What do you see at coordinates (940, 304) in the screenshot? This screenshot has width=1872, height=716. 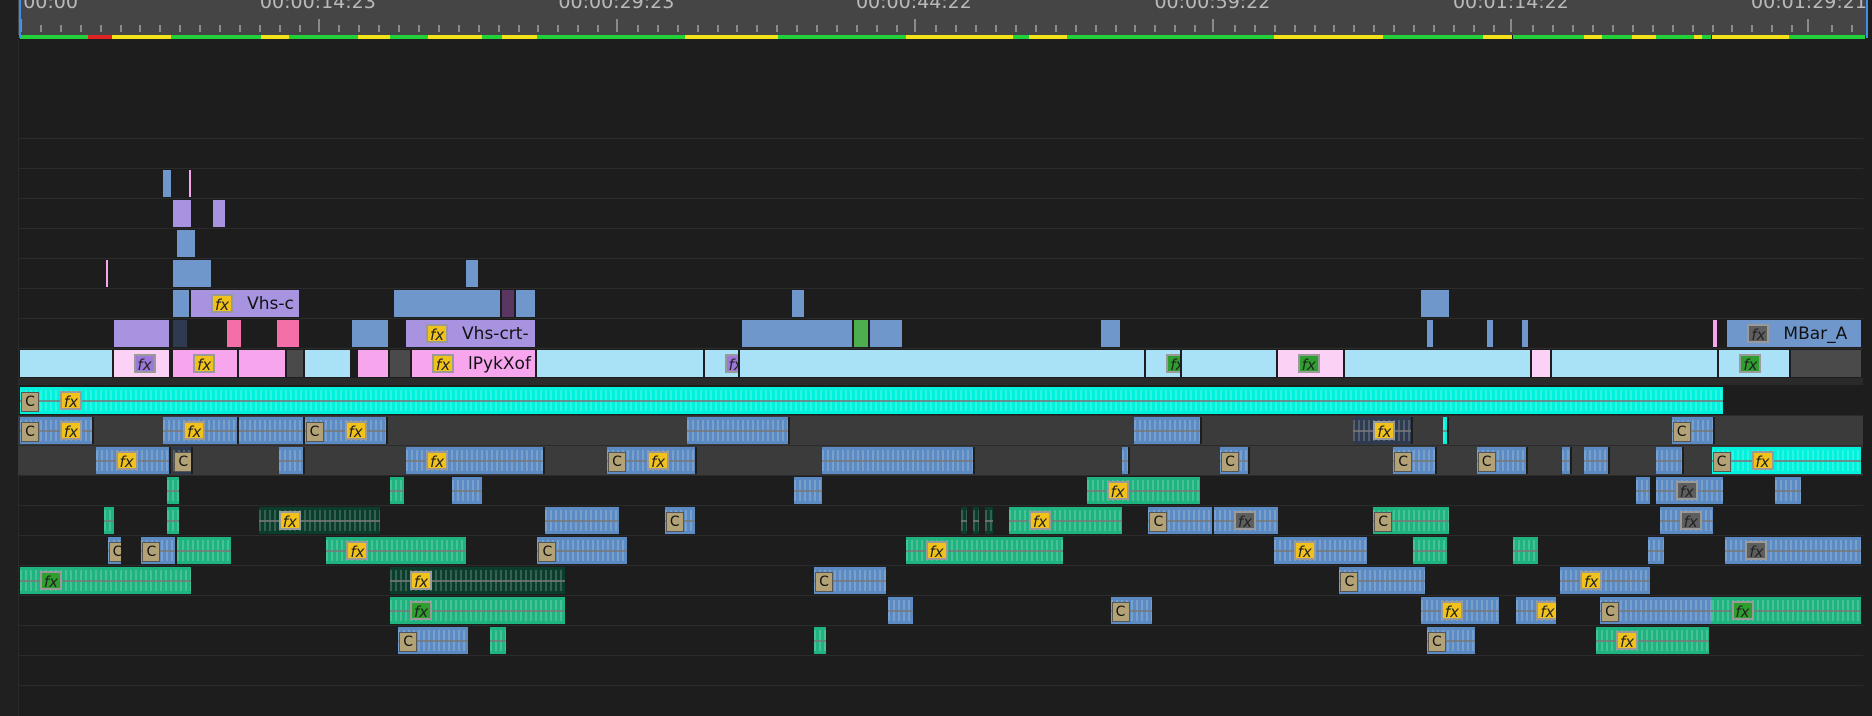 I see `track-v3: fx Vhs-c` at bounding box center [940, 304].